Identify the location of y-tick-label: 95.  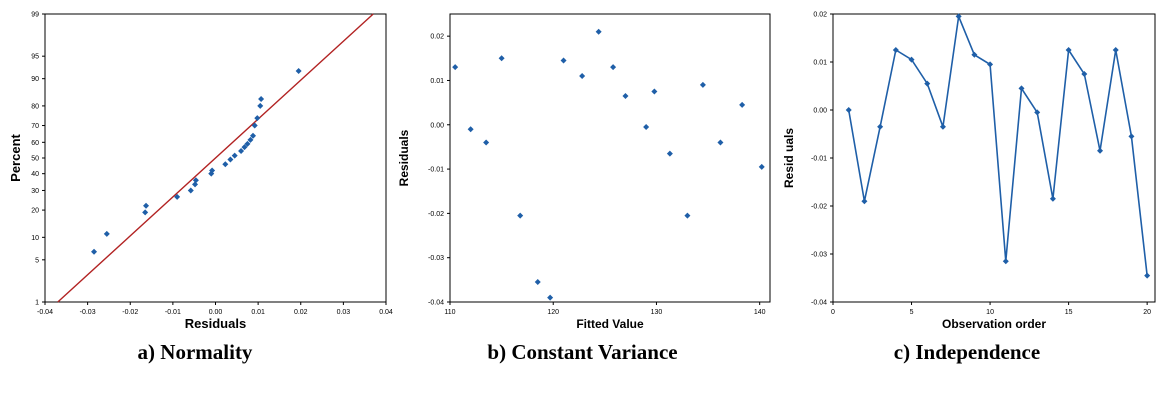
(35, 57).